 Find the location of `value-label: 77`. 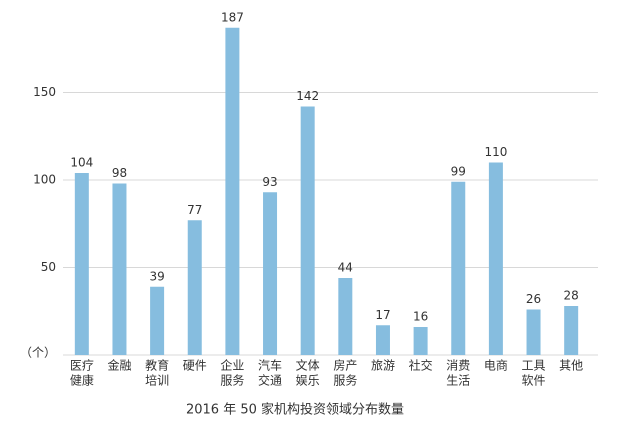

value-label: 77 is located at coordinates (194, 210).